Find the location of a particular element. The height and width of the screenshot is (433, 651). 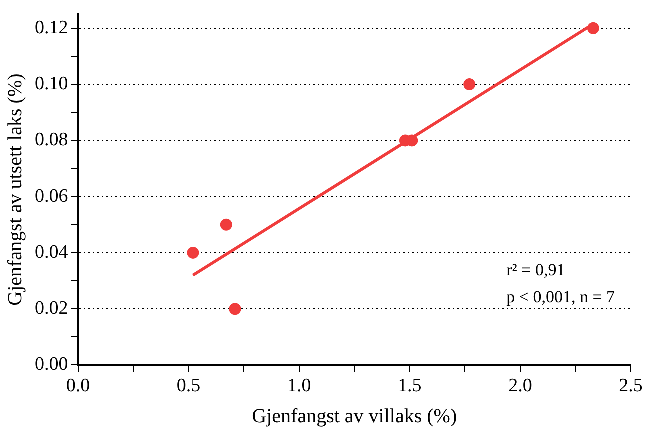

y-tick-label: 0.06 is located at coordinates (51, 196).